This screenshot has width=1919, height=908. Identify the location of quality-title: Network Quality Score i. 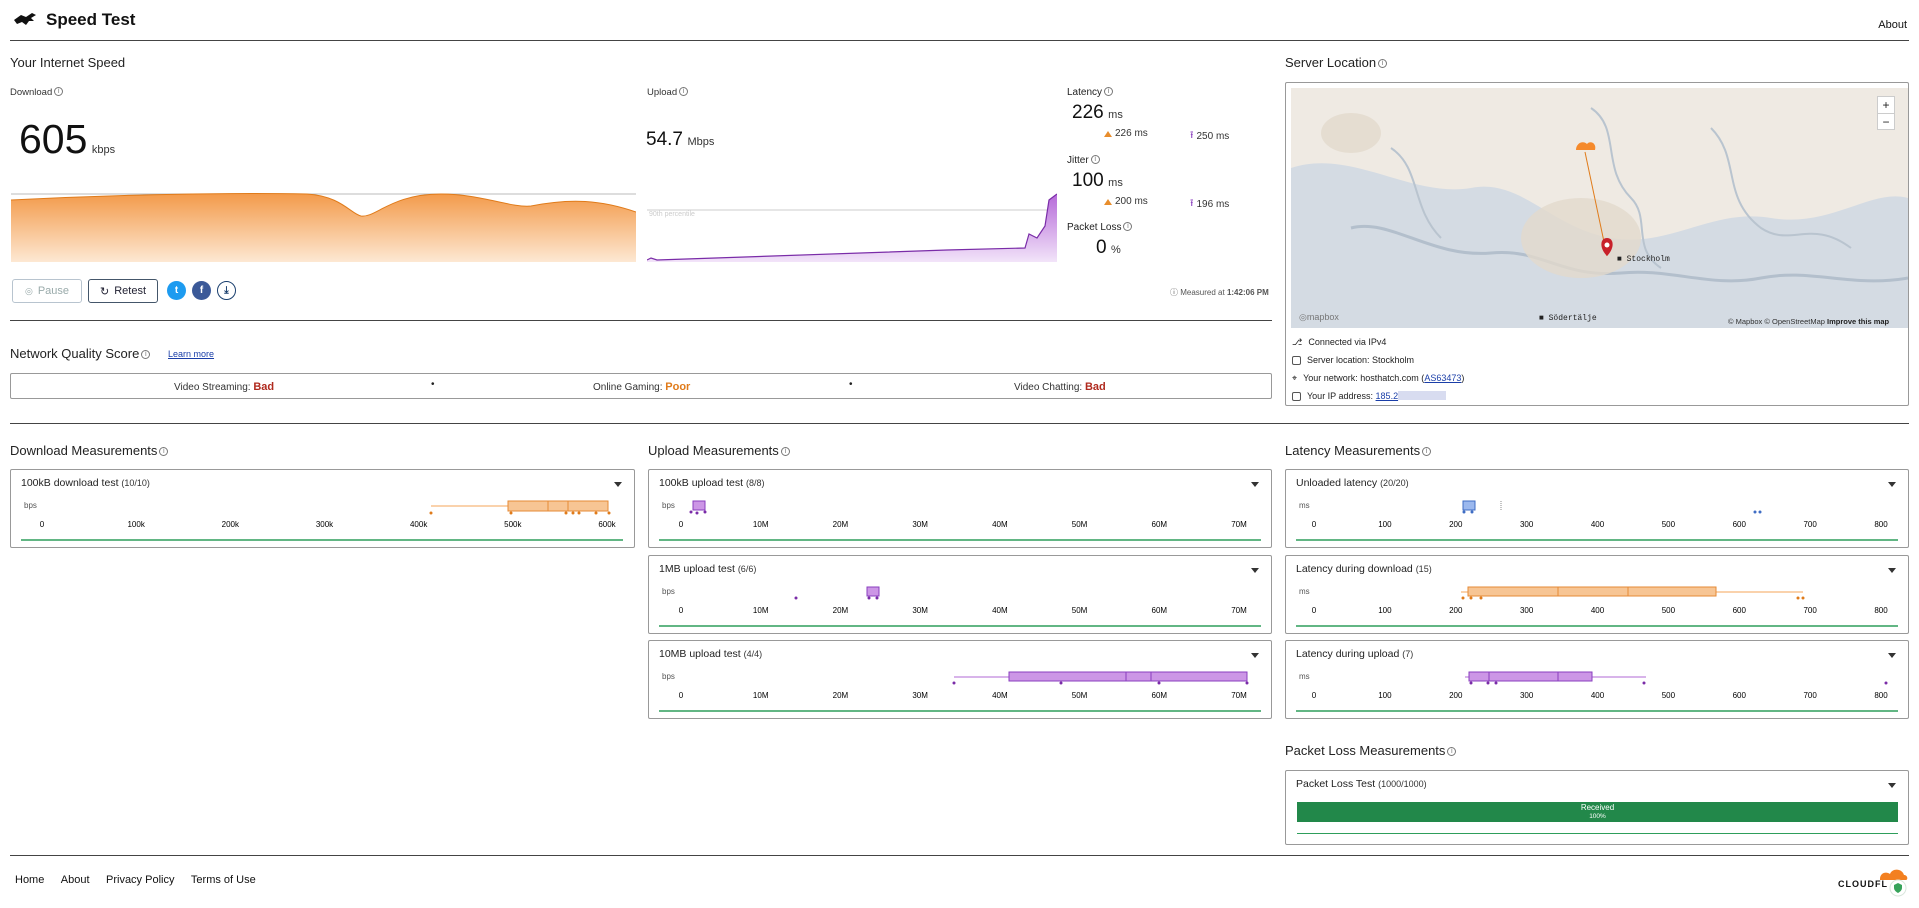
(80, 353).